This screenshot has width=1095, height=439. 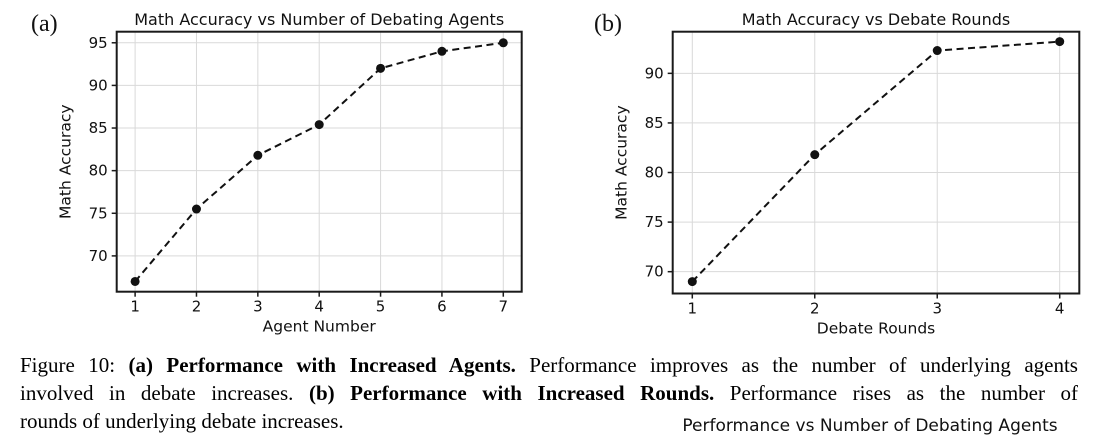 I want to click on caption-run: Performance rises as the number of, so click(x=896, y=393).